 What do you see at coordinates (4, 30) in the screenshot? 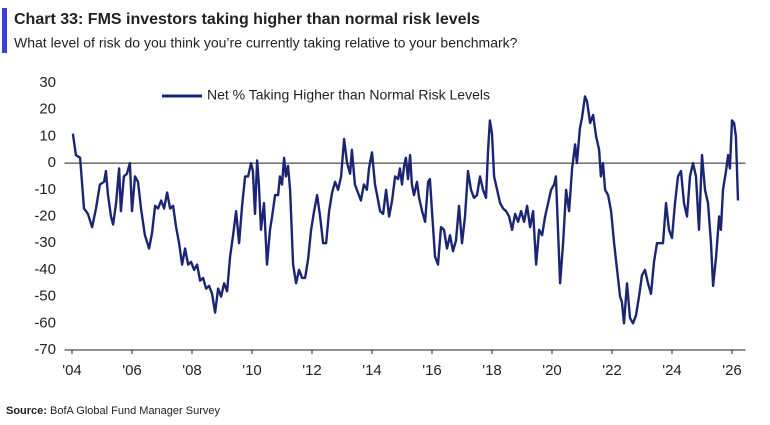
I see `title-accent` at bounding box center [4, 30].